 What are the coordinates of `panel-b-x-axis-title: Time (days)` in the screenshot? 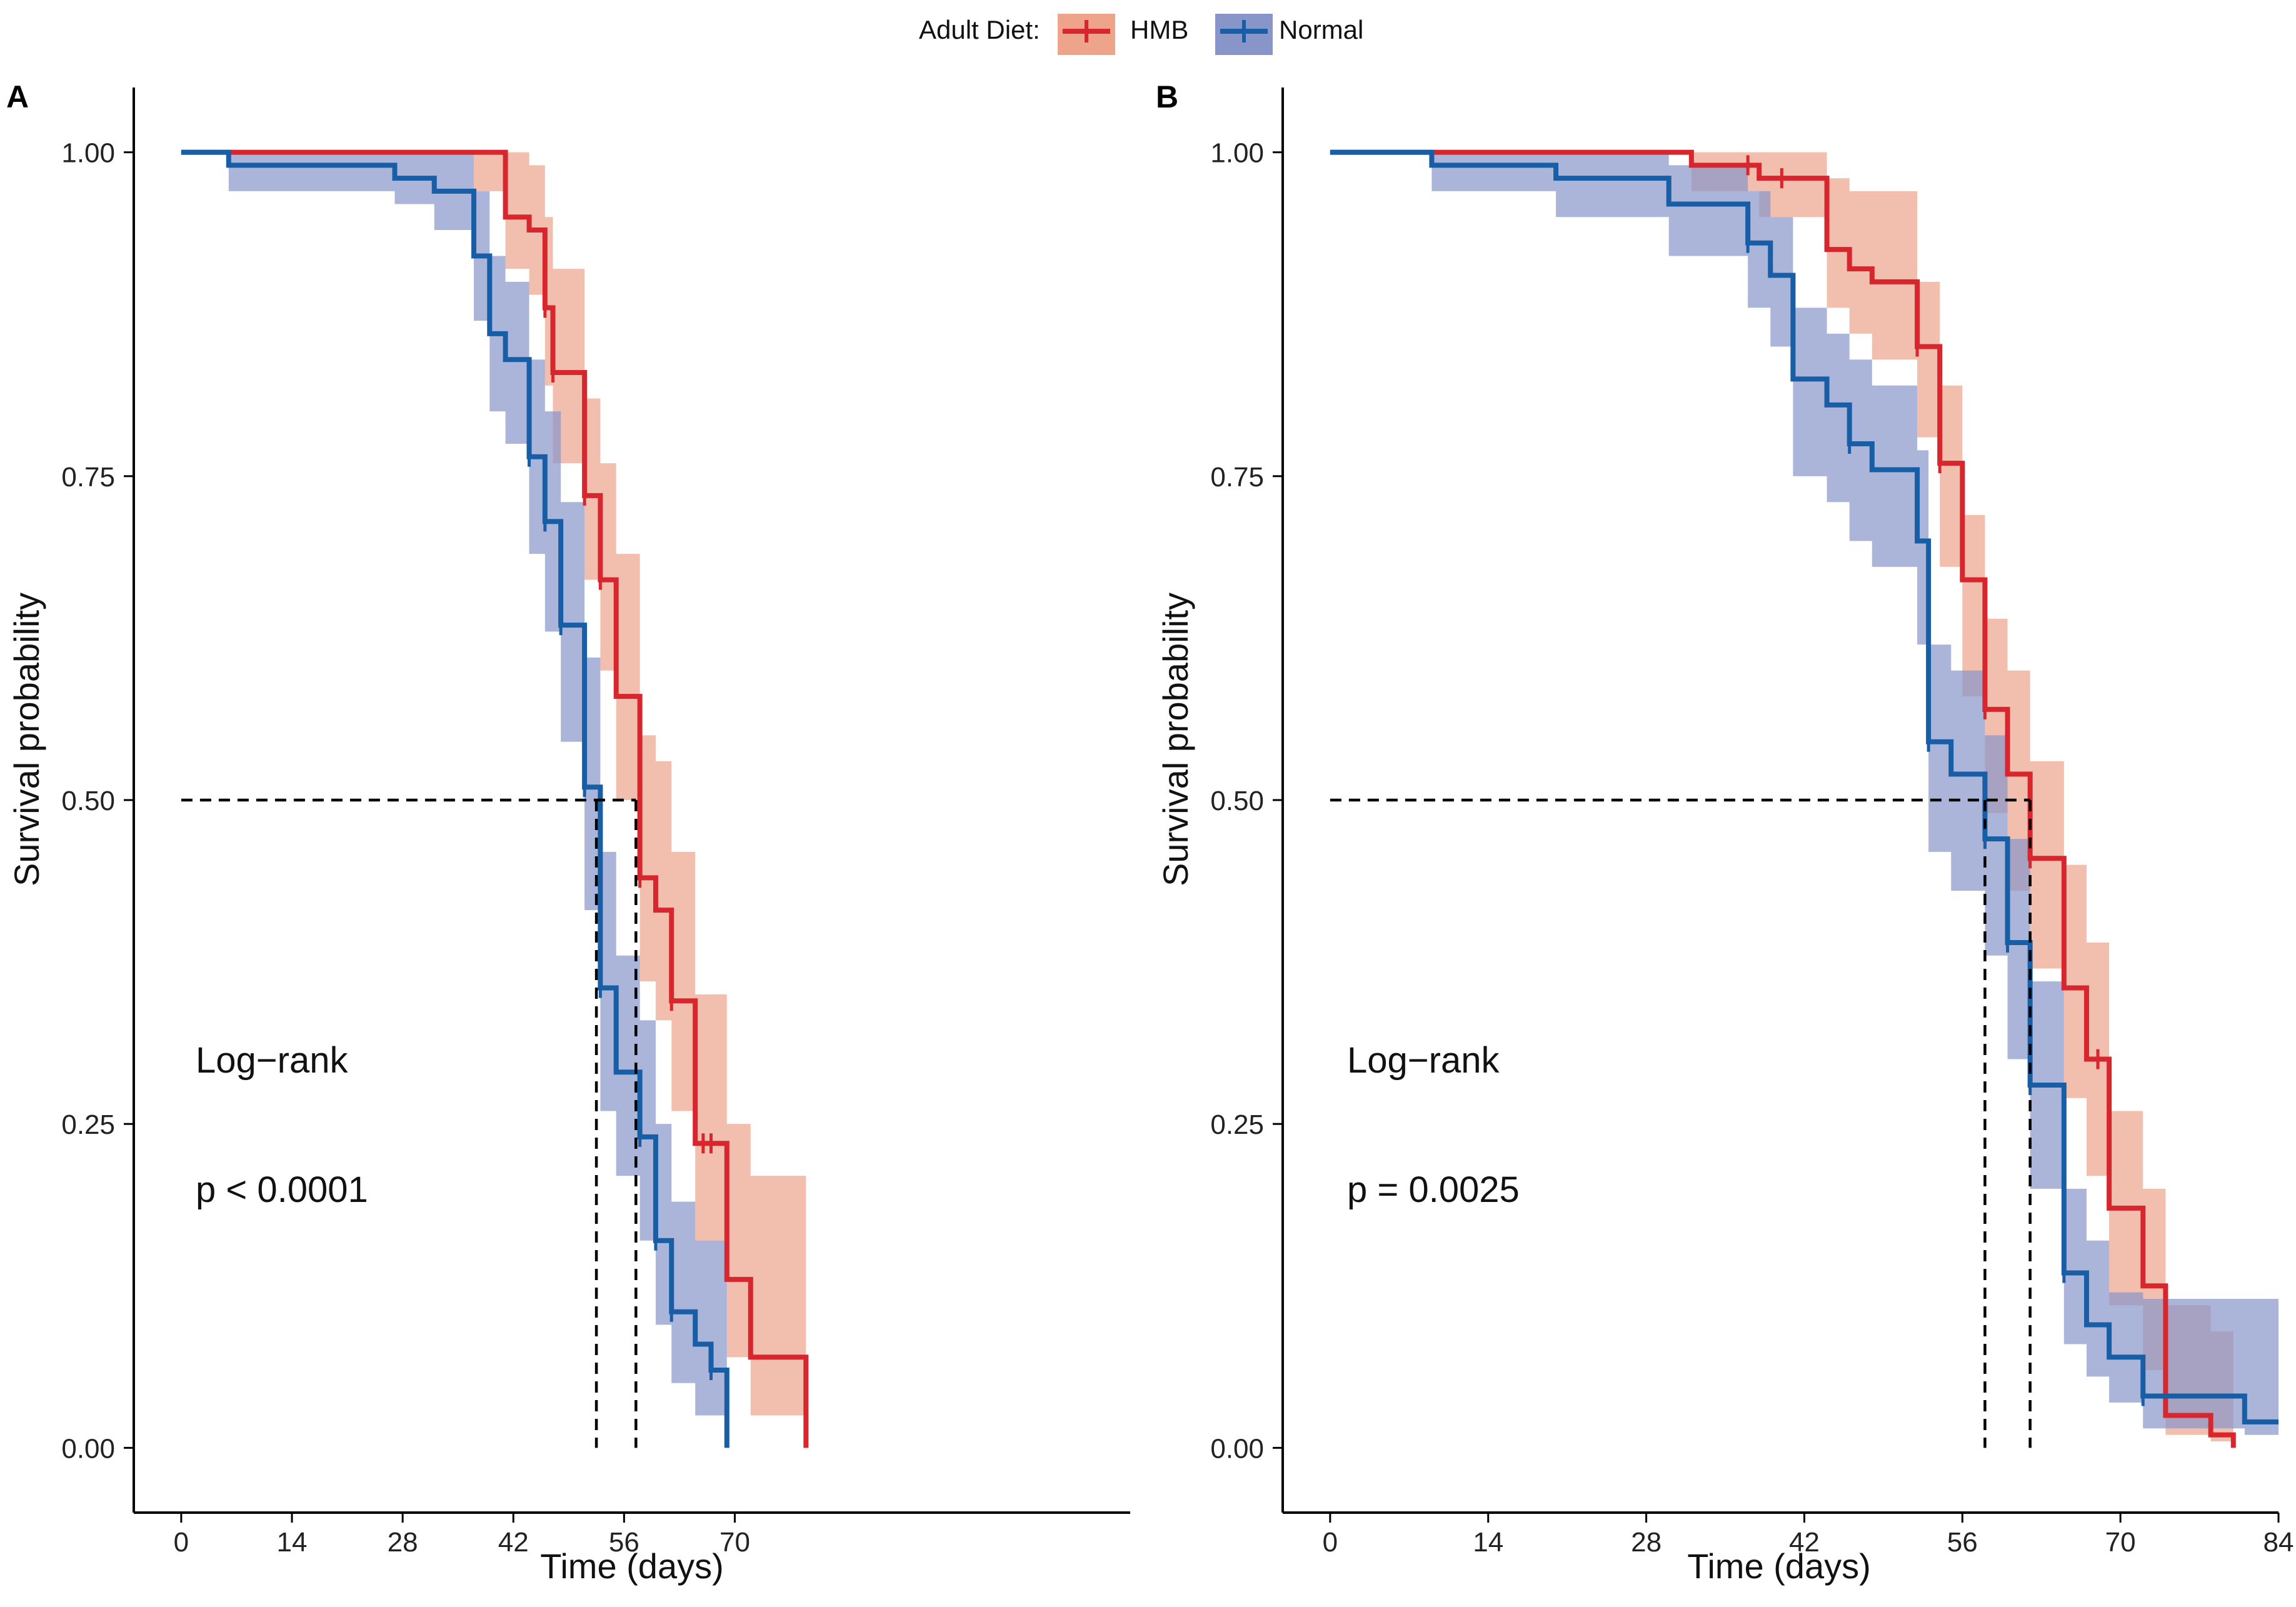 It's located at (1779, 1566).